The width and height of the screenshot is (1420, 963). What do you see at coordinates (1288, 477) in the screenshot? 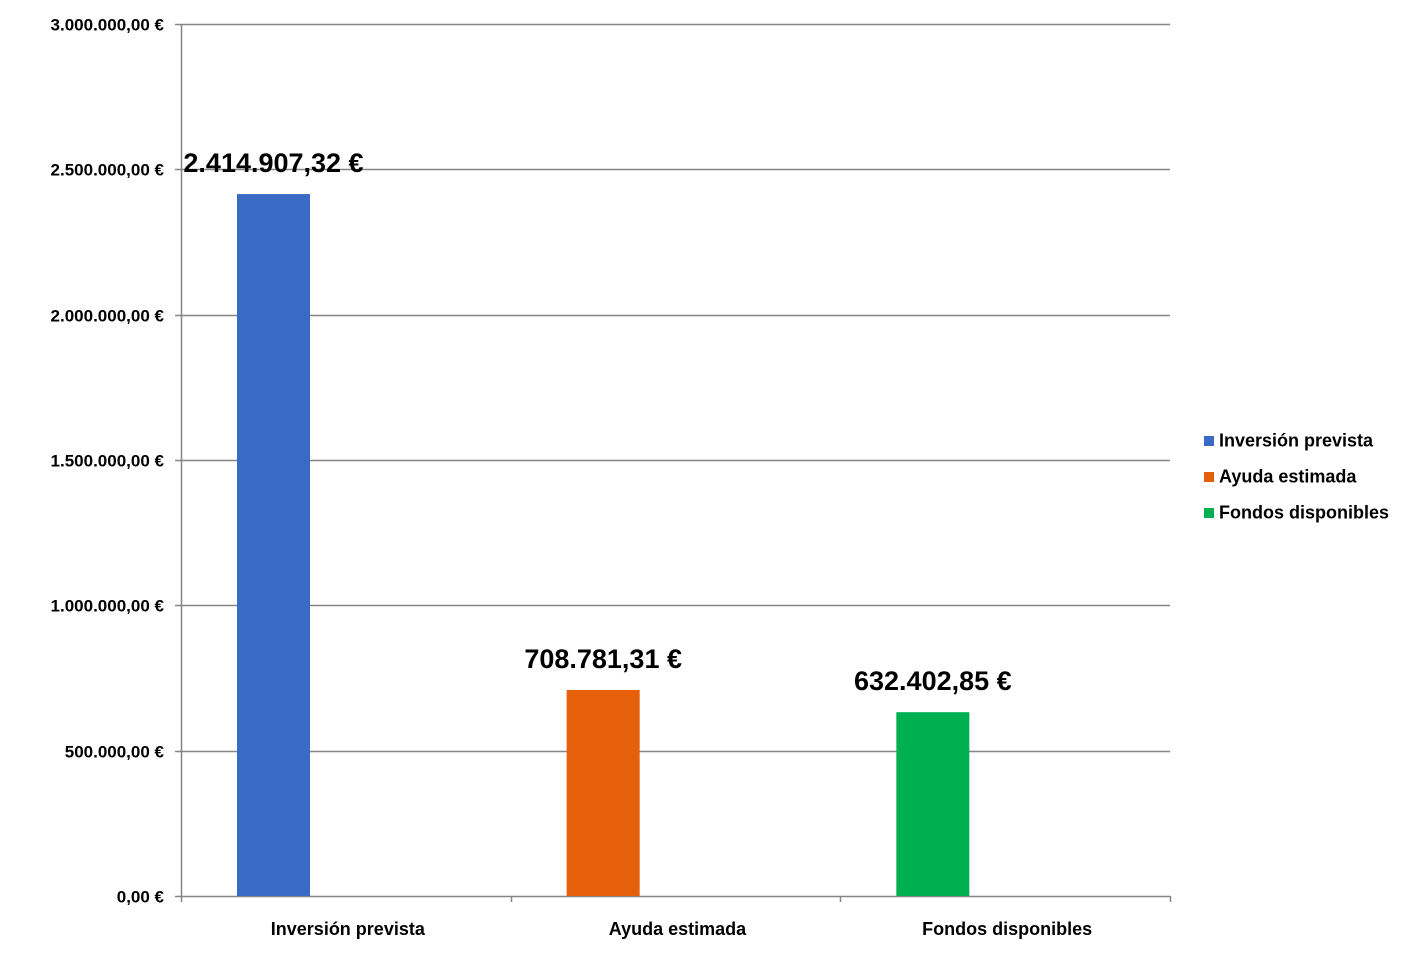
I see `legend-label: Ayuda estimada` at bounding box center [1288, 477].